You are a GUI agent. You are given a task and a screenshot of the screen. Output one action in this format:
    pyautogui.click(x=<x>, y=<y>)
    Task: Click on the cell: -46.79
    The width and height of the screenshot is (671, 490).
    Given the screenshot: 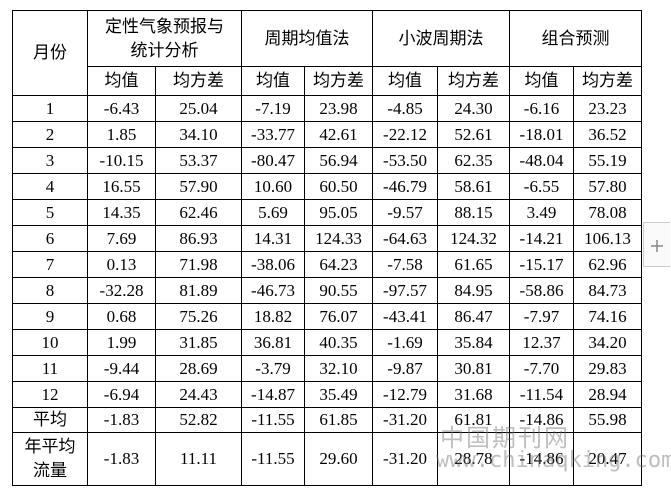 What is the action you would take?
    pyautogui.click(x=405, y=186)
    